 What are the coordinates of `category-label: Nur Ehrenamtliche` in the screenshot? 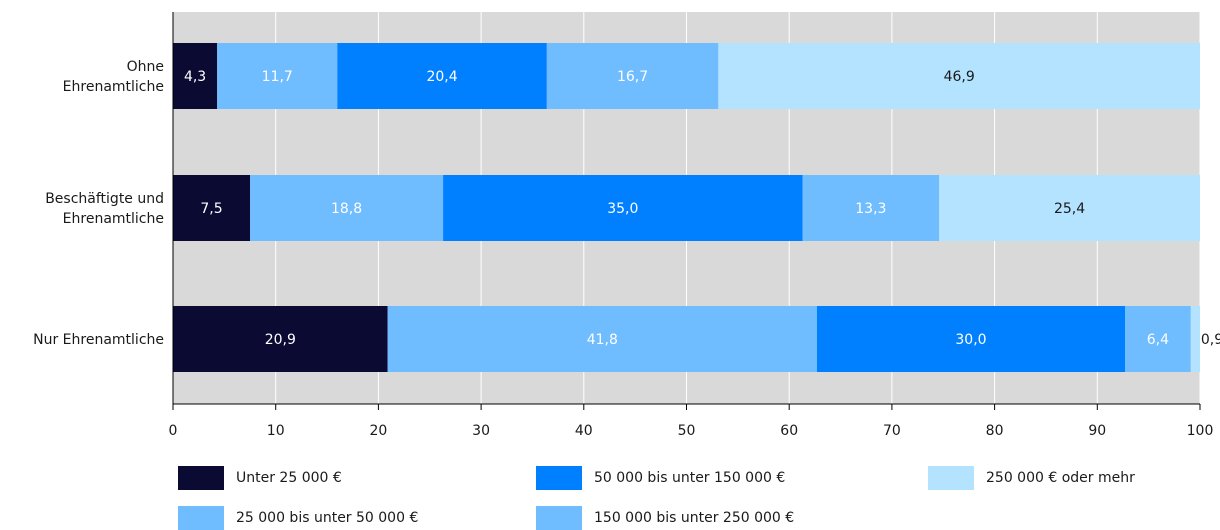 It's located at (98, 340).